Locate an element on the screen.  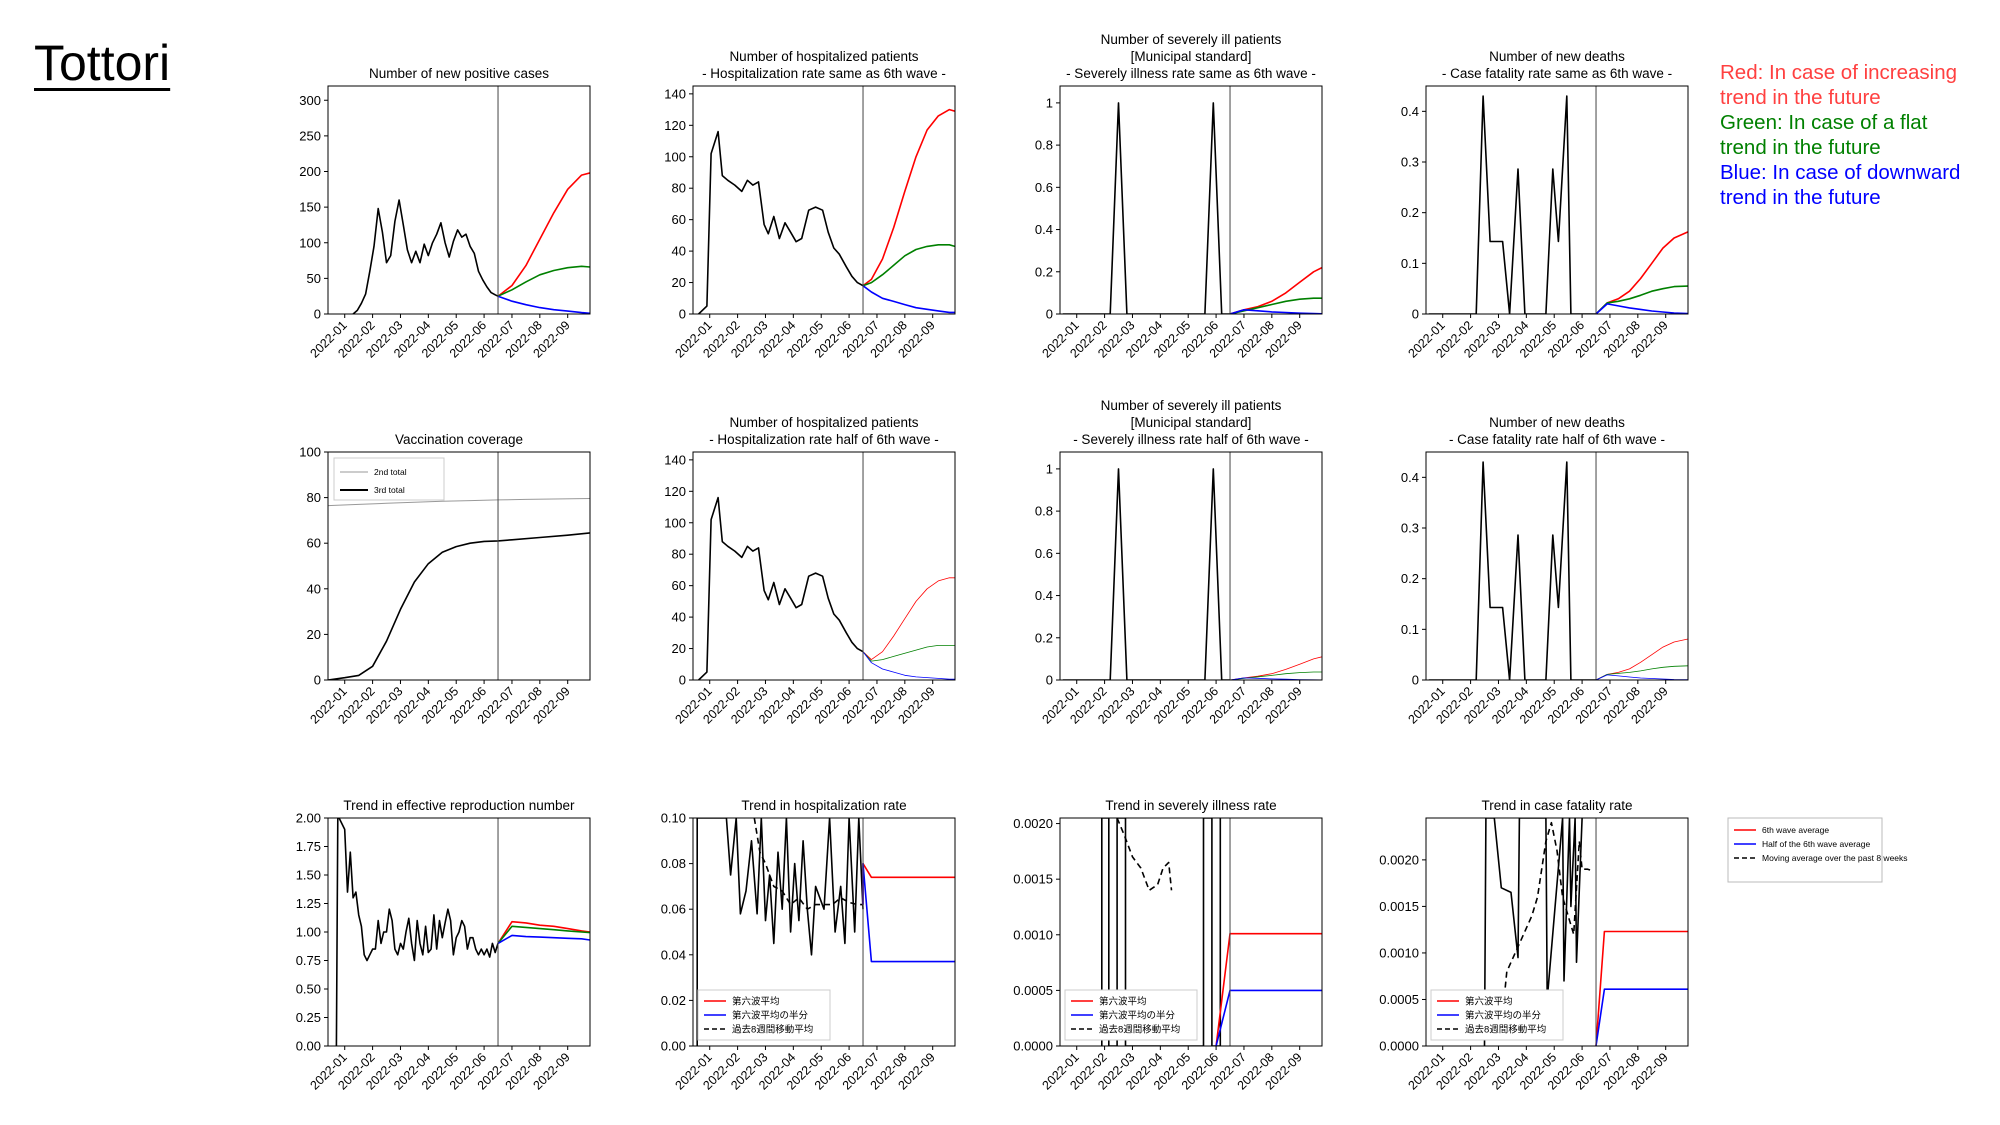
rate-legend-label: 6th wave average is located at coordinates (1795, 830).